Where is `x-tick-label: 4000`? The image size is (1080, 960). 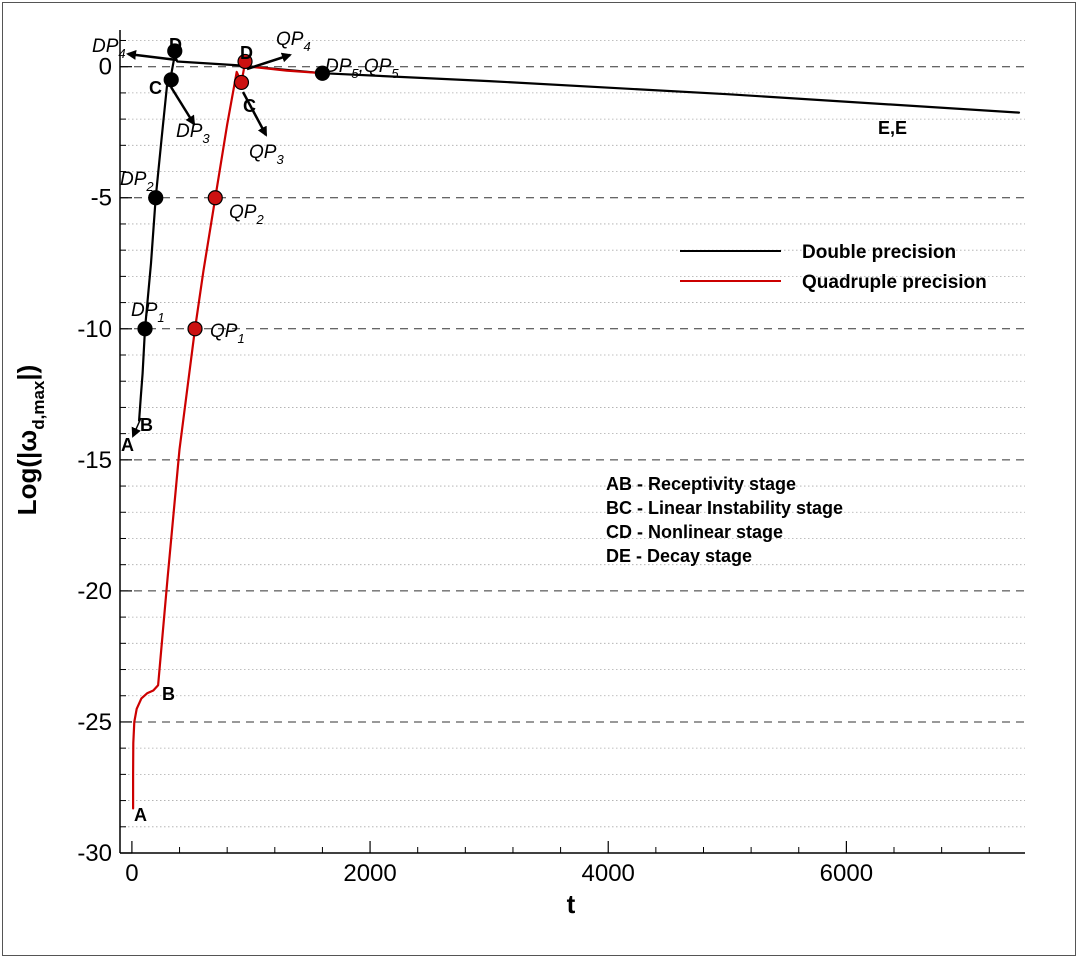
x-tick-label: 4000 is located at coordinates (608, 873).